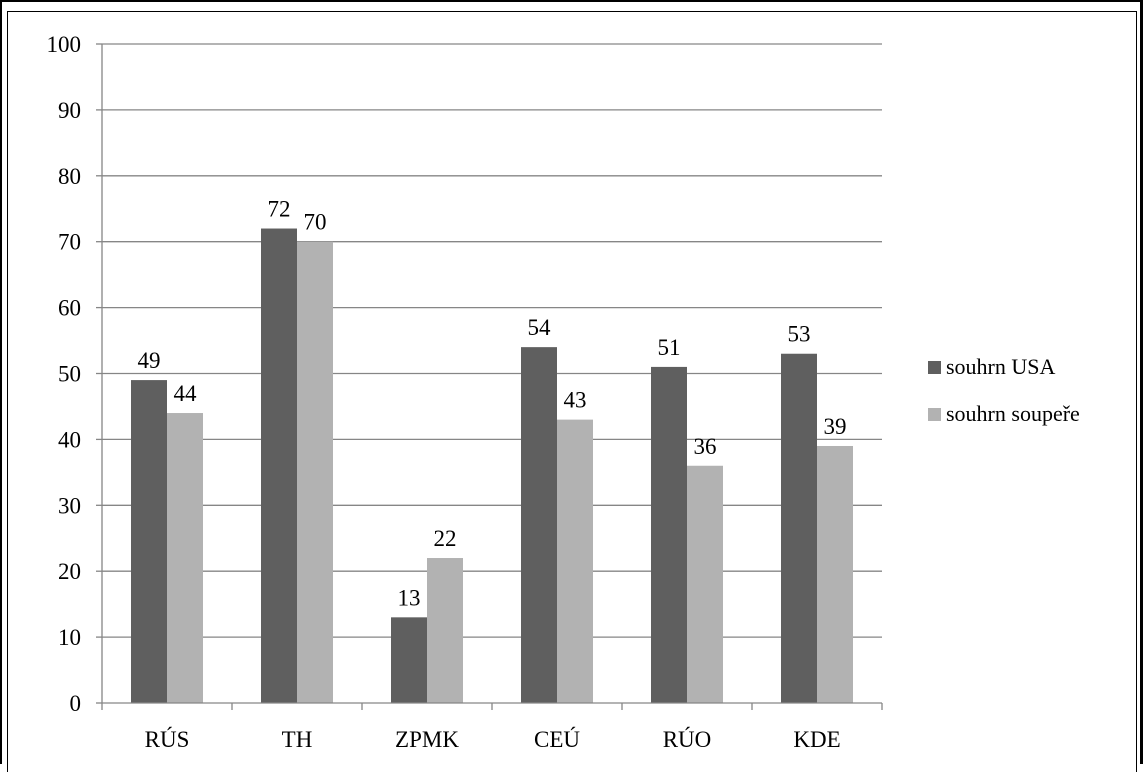 The image size is (1143, 772). What do you see at coordinates (557, 739) in the screenshot?
I see `x-tick-label: CEÚ` at bounding box center [557, 739].